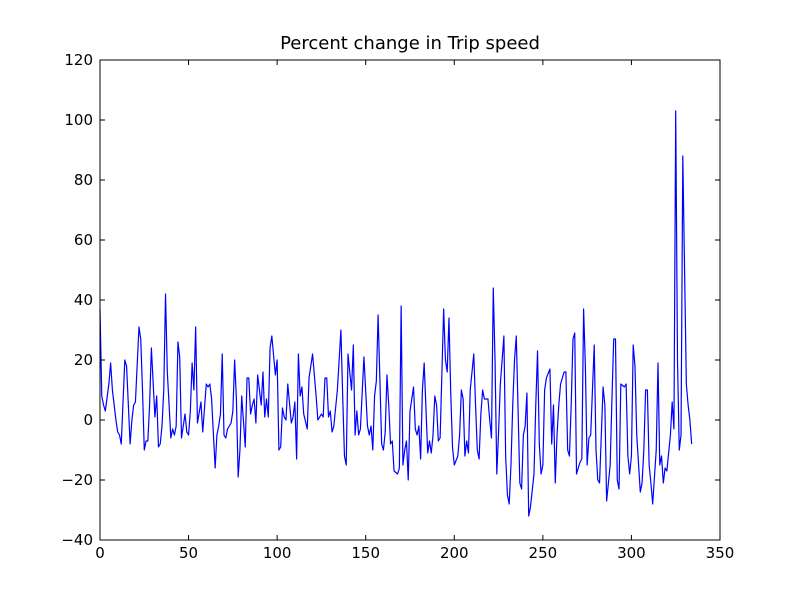 Image resolution: width=800 pixels, height=600 pixels. Describe the element at coordinates (631, 553) in the screenshot. I see `x-tick-label: 300` at that location.